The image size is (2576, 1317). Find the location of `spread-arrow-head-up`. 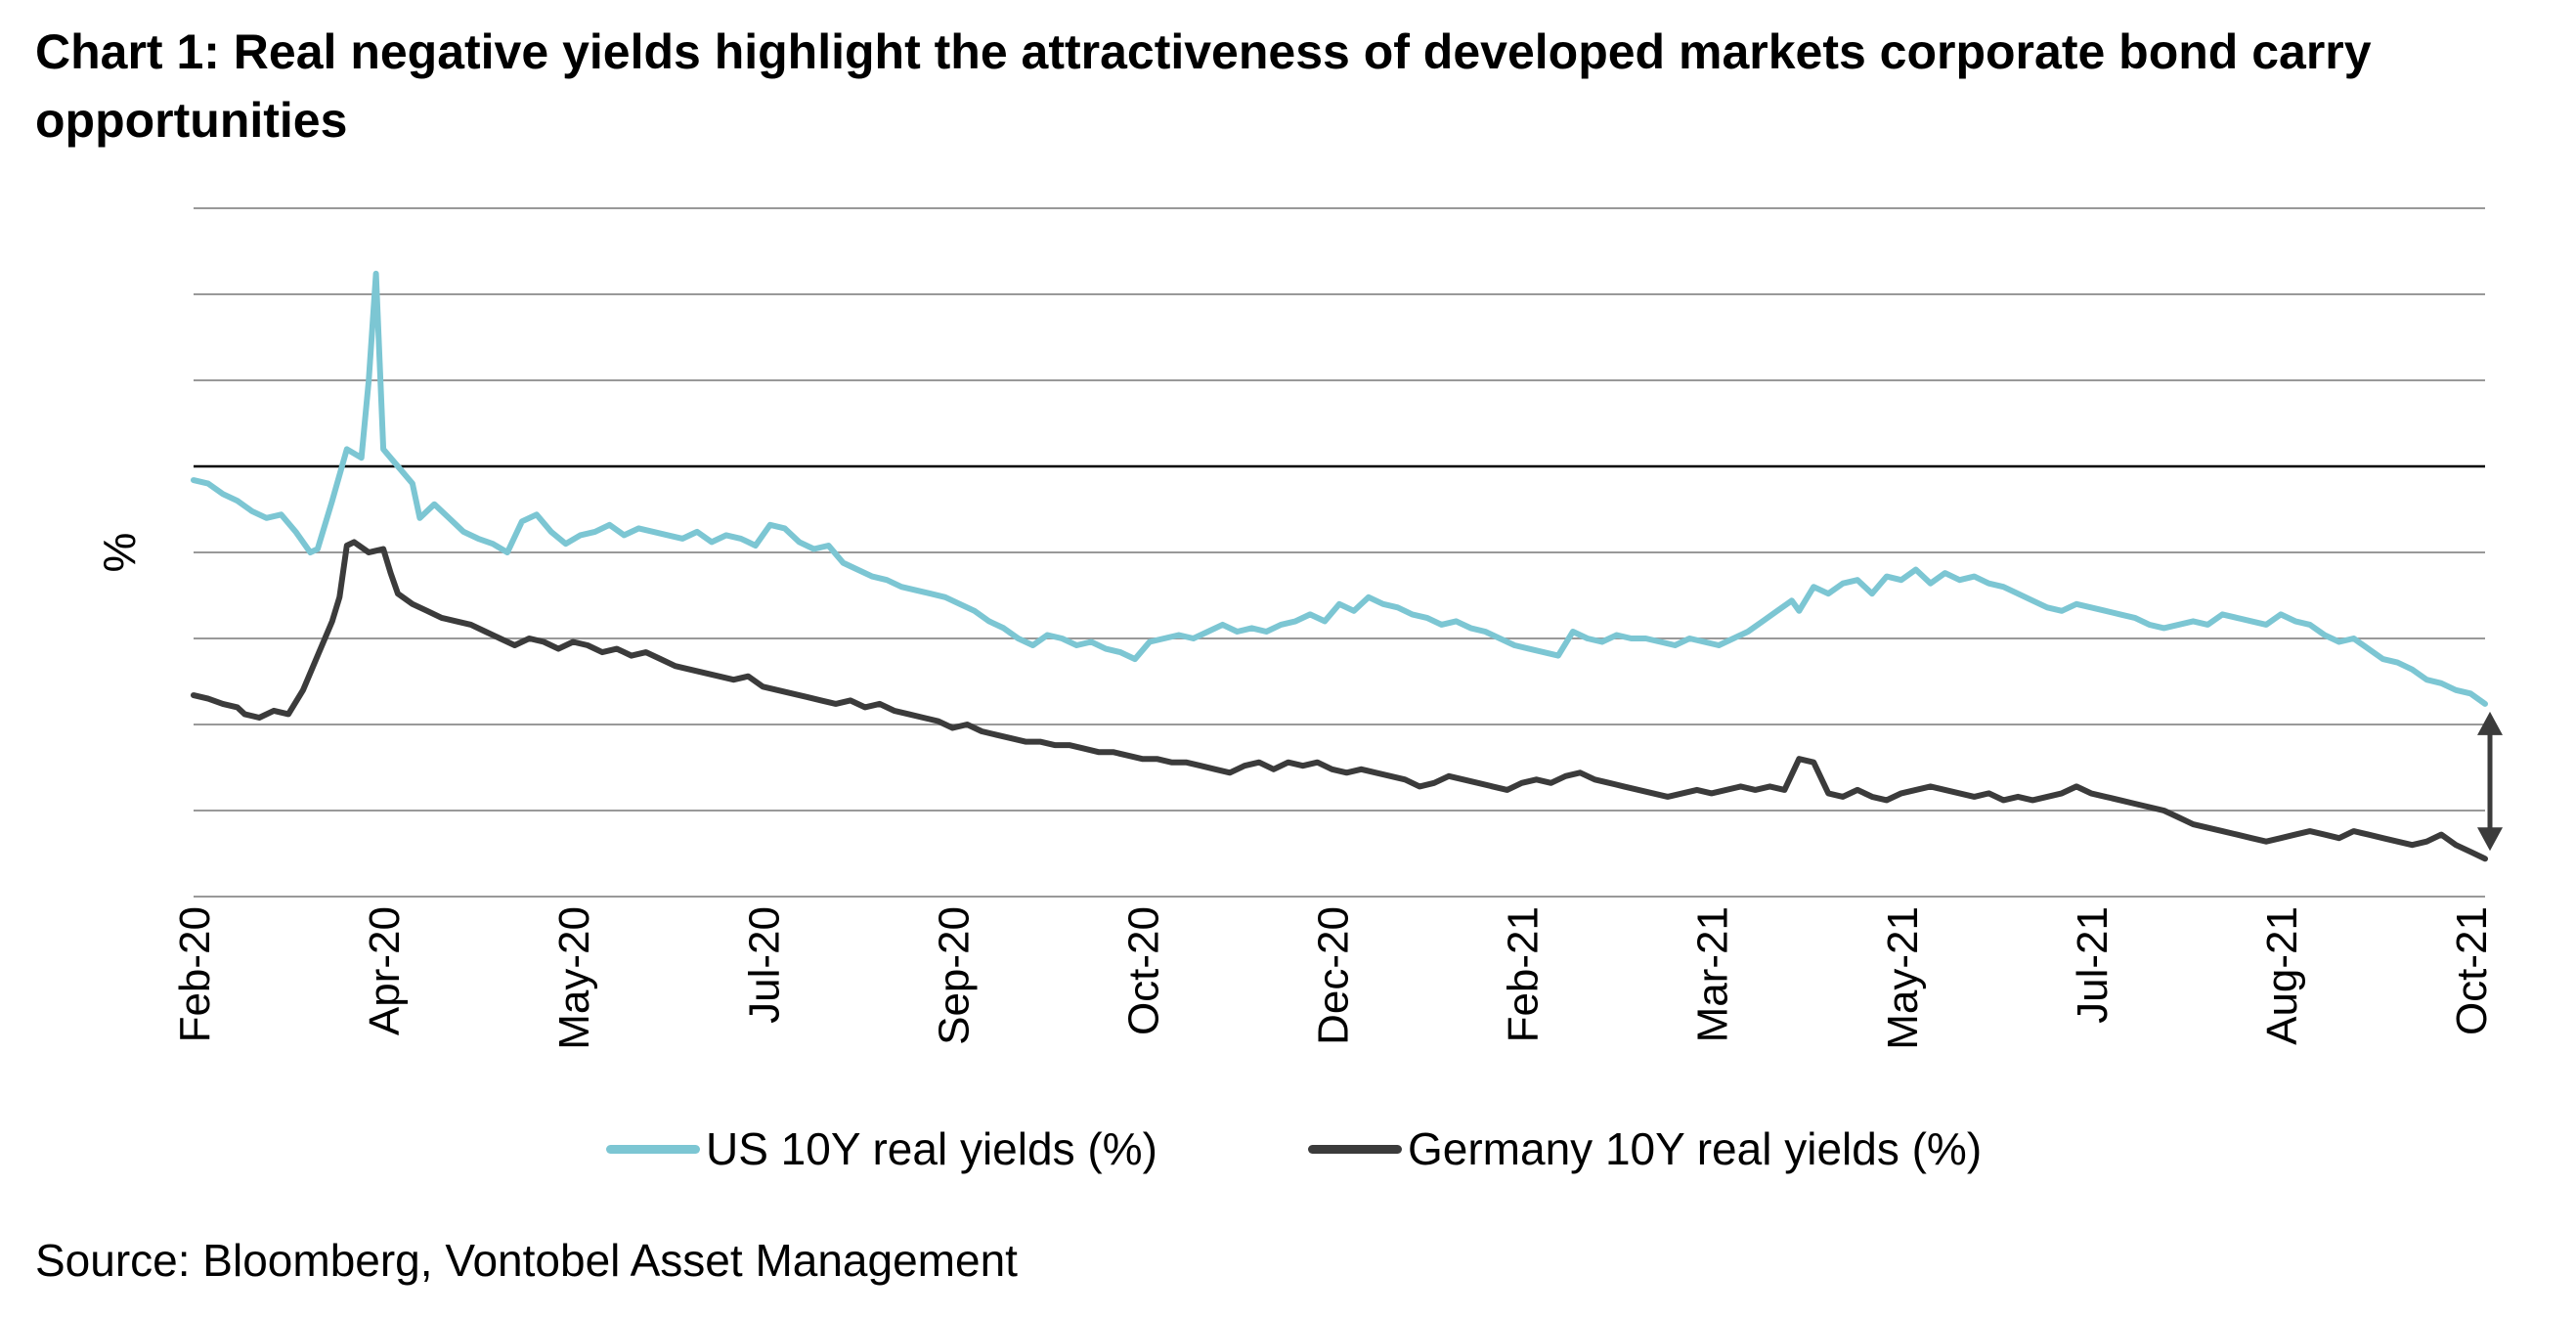

spread-arrow-head-up is located at coordinates (2490, 723).